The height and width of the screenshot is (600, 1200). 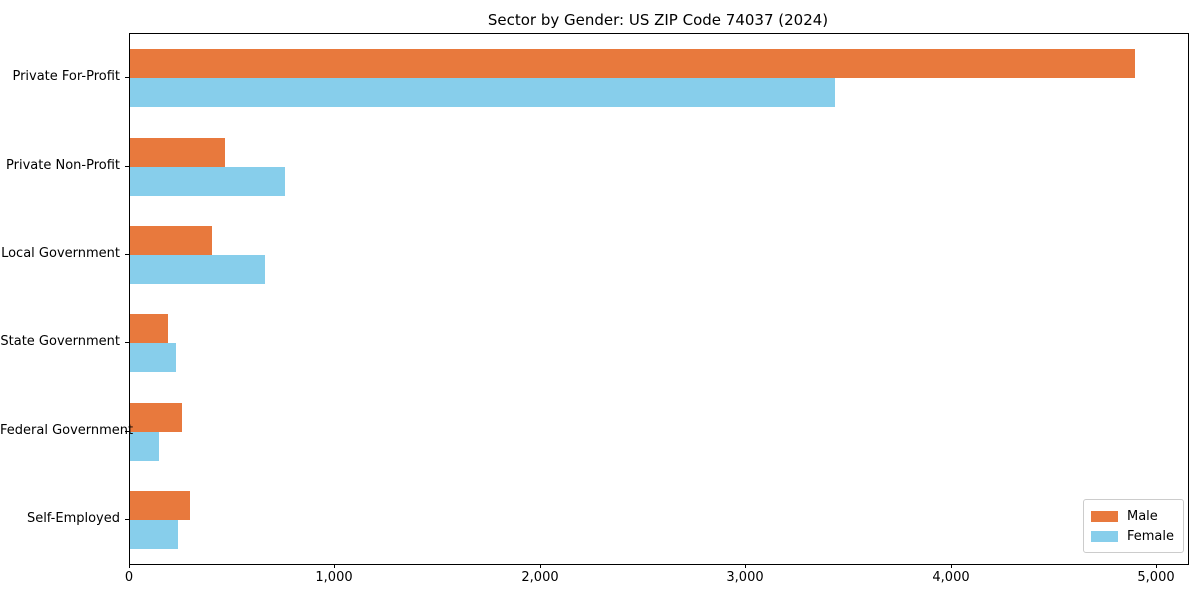 I want to click on bar-male-private-for-profit, so click(x=632, y=64).